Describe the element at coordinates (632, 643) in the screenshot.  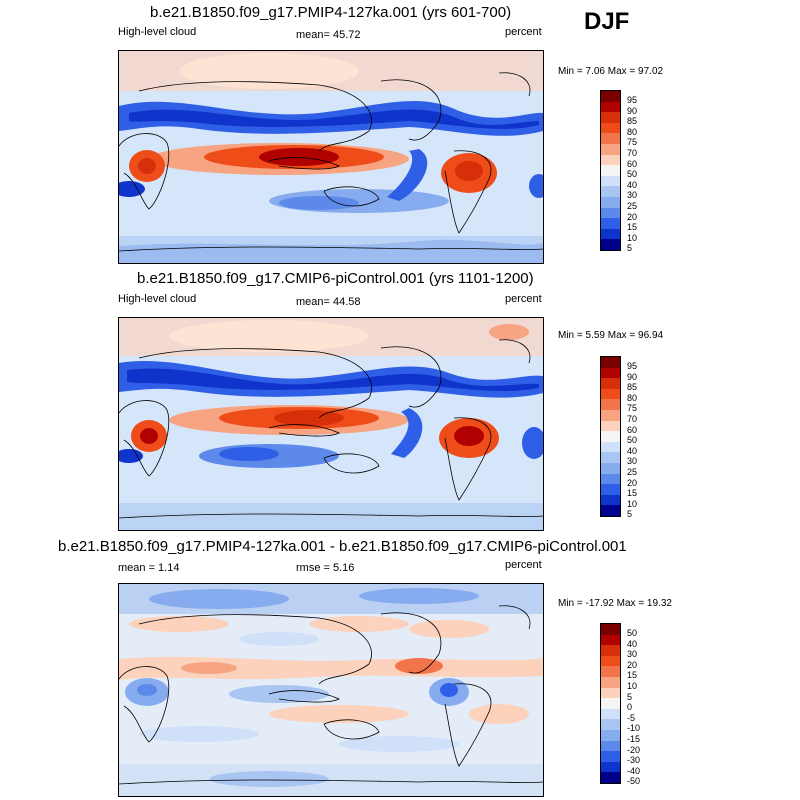
I see `cb3-label: 40` at that location.